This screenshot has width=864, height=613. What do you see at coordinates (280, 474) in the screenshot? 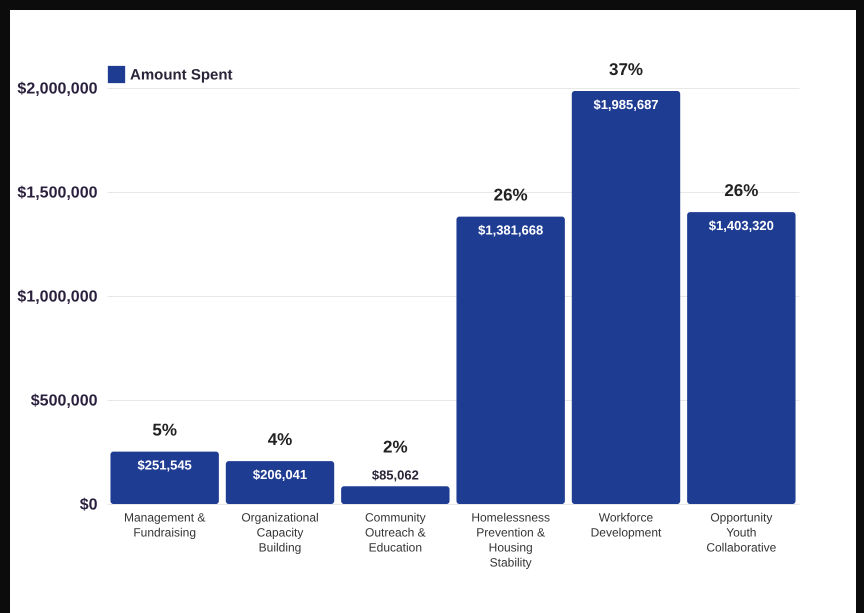
I see `data-label: $206,041` at bounding box center [280, 474].